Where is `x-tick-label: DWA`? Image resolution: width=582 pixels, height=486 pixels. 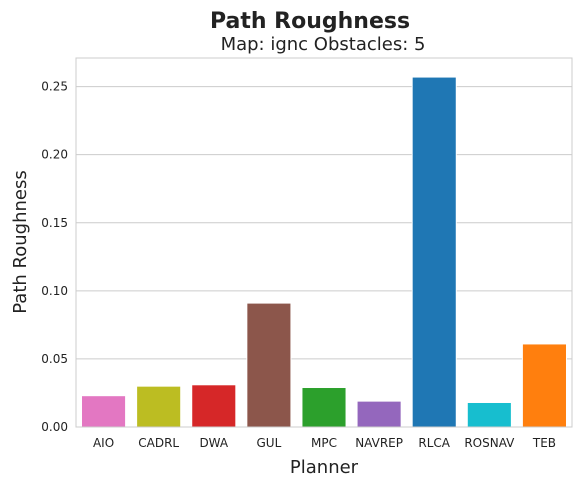 x-tick-label: DWA is located at coordinates (213, 443).